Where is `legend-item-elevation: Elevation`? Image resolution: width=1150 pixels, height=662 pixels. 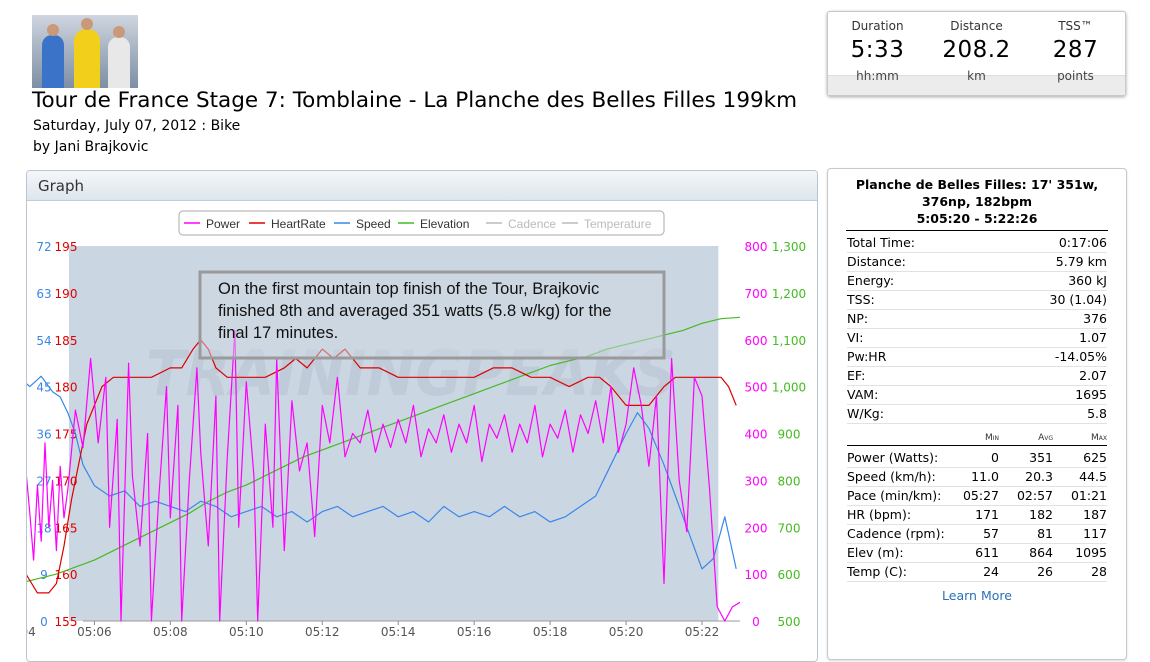 legend-item-elevation: Elevation is located at coordinates (444, 224).